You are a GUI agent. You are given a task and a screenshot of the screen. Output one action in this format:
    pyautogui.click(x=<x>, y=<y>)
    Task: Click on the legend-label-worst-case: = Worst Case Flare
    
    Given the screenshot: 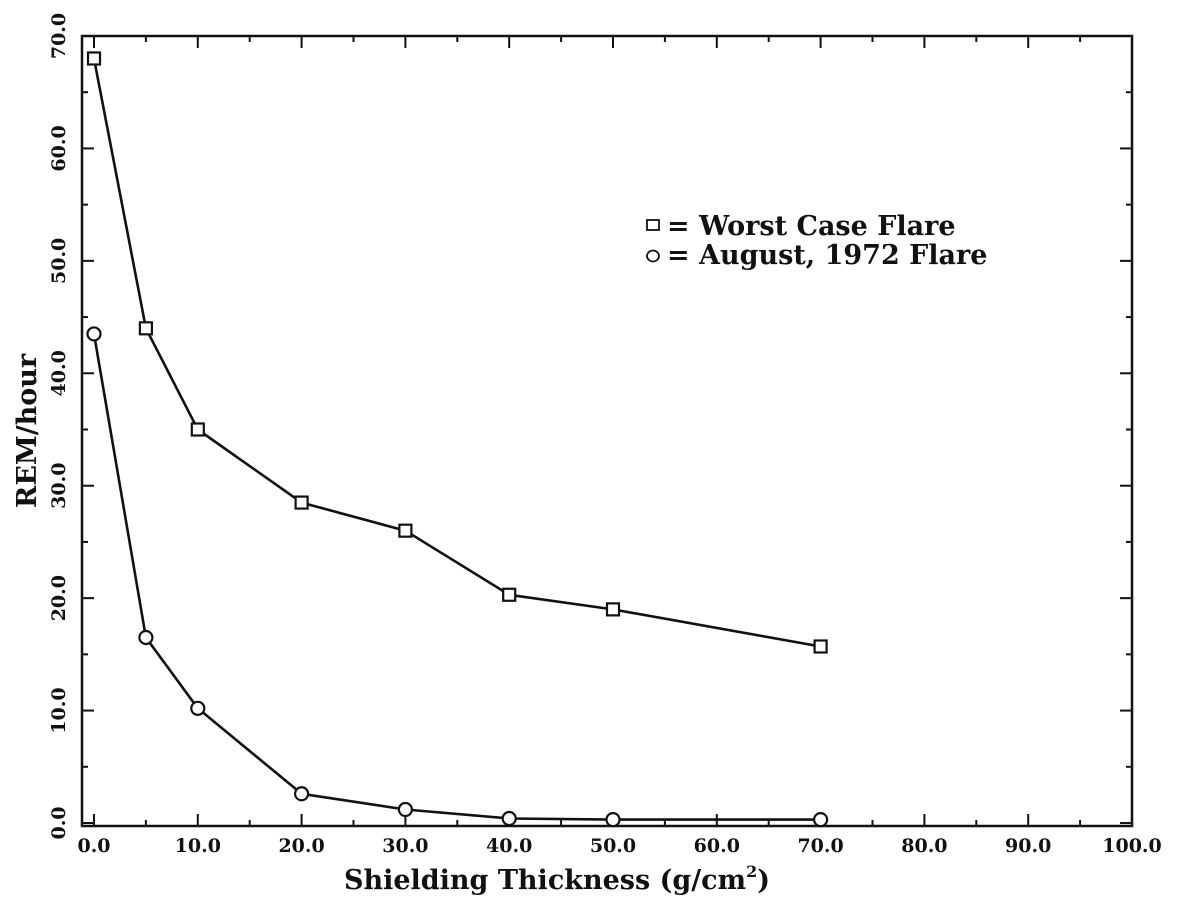 What is the action you would take?
    pyautogui.click(x=811, y=226)
    